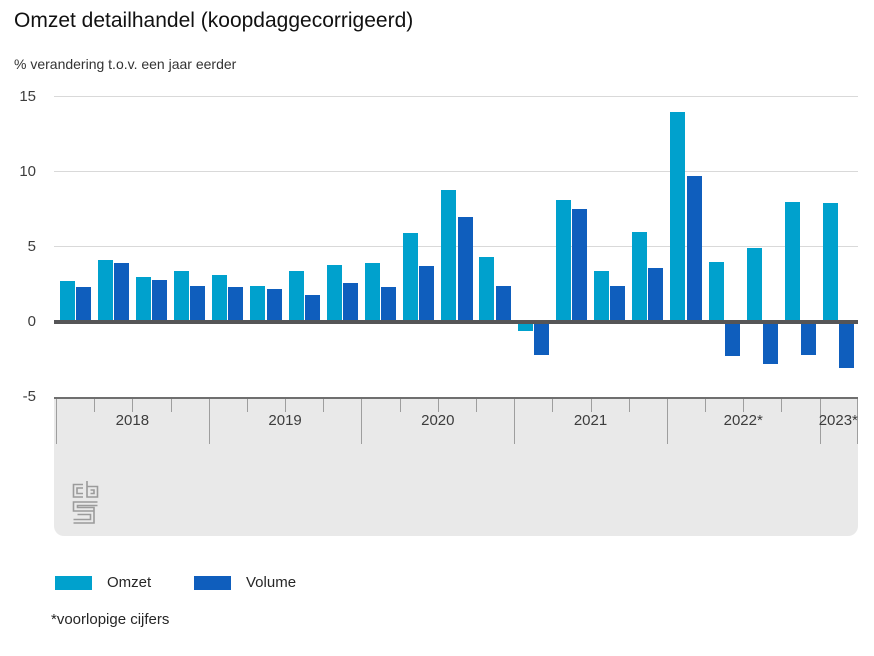  I want to click on bar-omzet-2020-q2, so click(411, 277).